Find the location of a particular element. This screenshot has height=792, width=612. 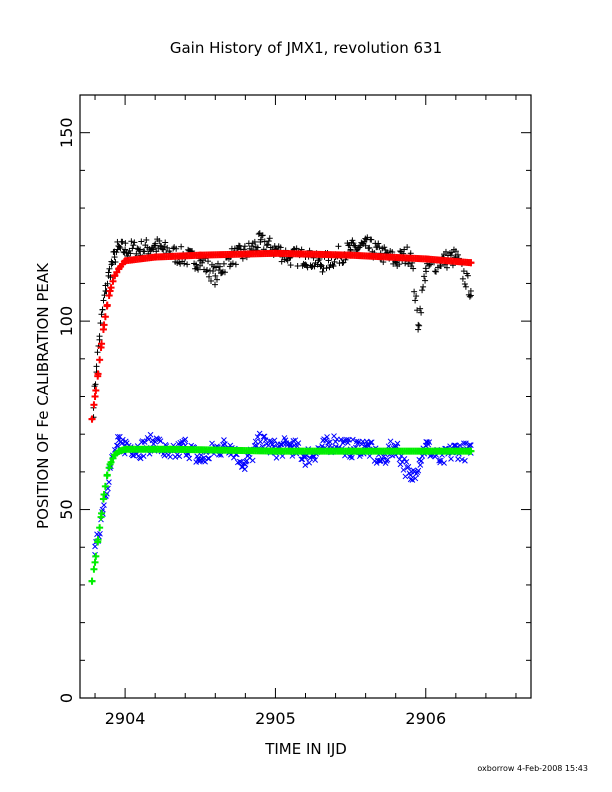

x-tick-label: 2905 is located at coordinates (275, 718).